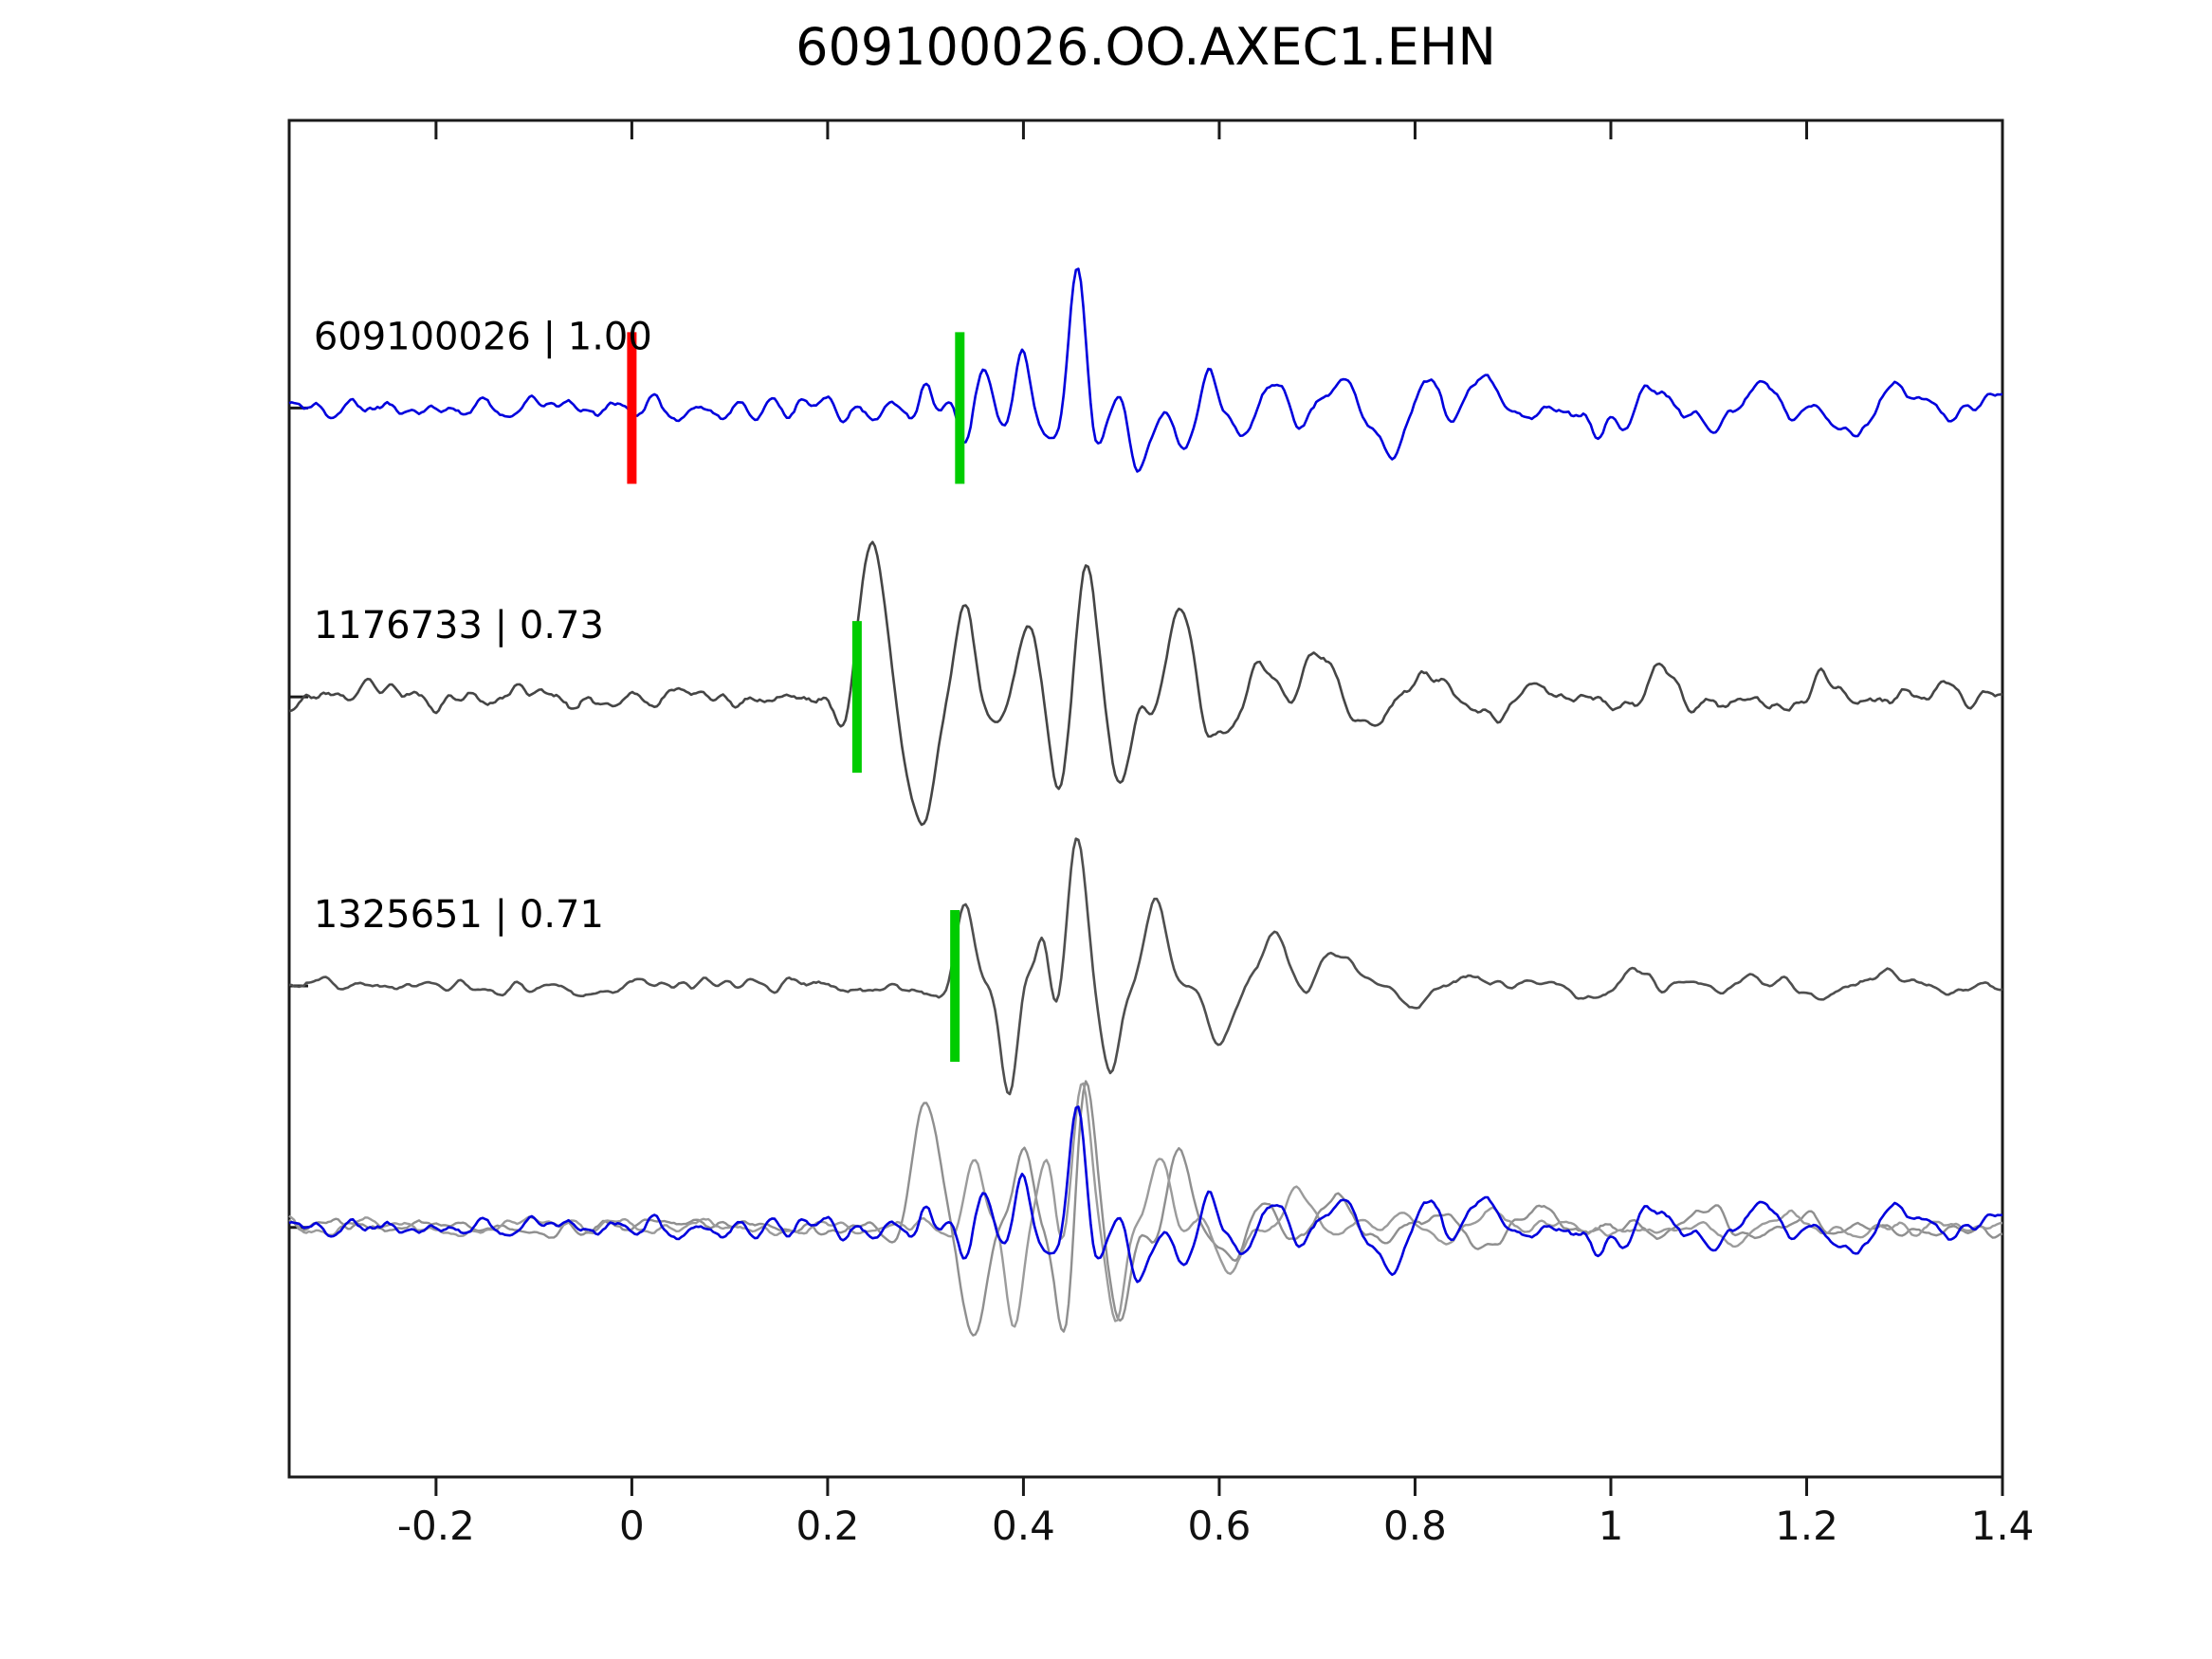 The height and width of the screenshot is (1659, 2212). What do you see at coordinates (1145, 47) in the screenshot?
I see `chart-title: 609100026.OO.AXEC1.EHN` at bounding box center [1145, 47].